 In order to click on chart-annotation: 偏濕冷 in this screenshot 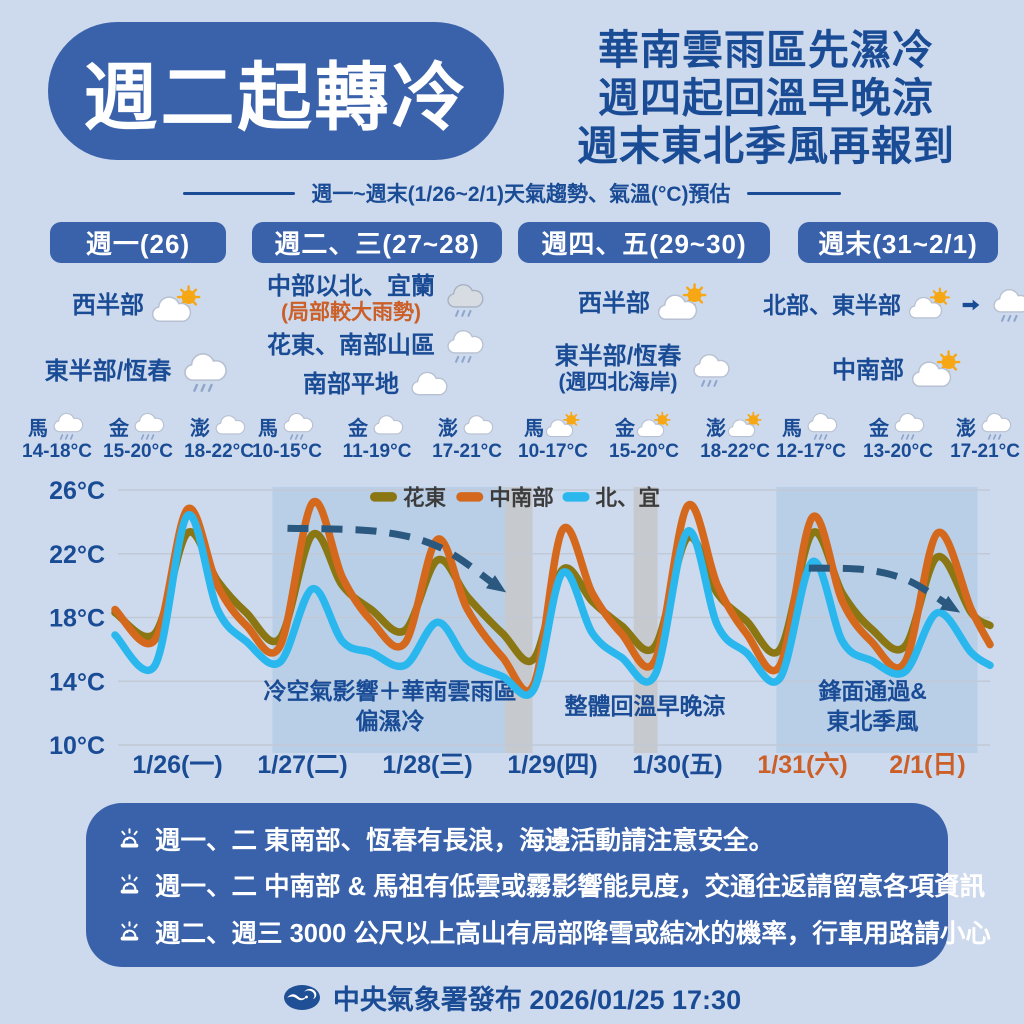, I will do `click(390, 721)`.